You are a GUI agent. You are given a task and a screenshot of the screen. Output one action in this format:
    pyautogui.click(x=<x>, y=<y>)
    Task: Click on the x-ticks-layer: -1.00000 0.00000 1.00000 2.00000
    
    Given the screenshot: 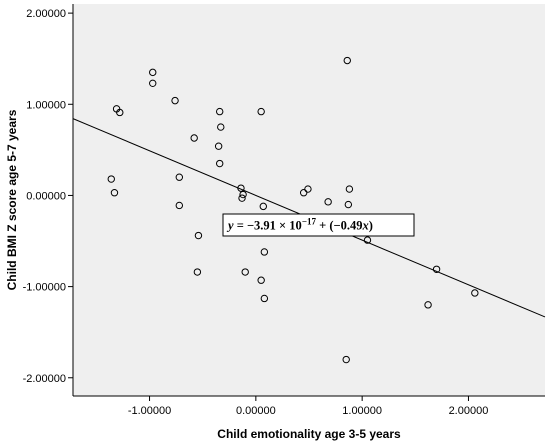 What is the action you would take?
    pyautogui.click(x=308, y=406)
    